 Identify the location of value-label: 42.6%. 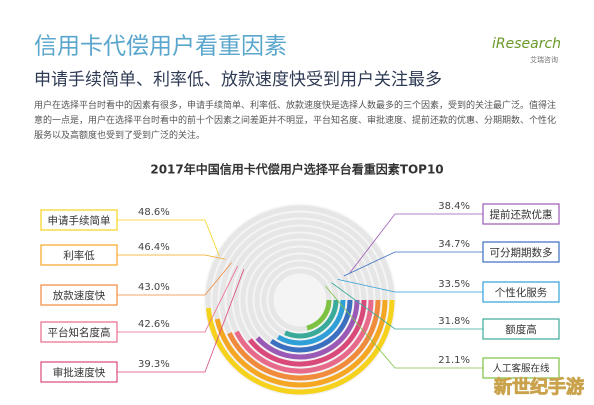
(154, 324).